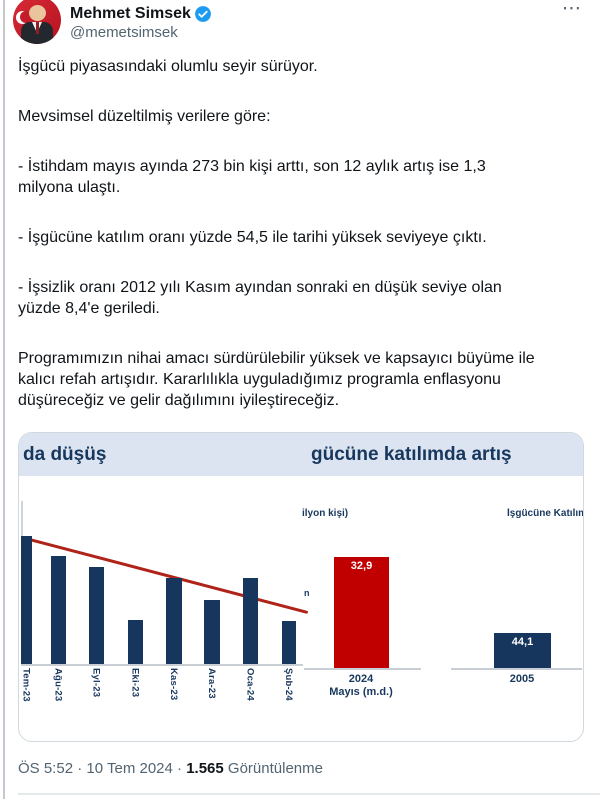  What do you see at coordinates (522, 650) in the screenshot?
I see `participation-bar: 44,1` at bounding box center [522, 650].